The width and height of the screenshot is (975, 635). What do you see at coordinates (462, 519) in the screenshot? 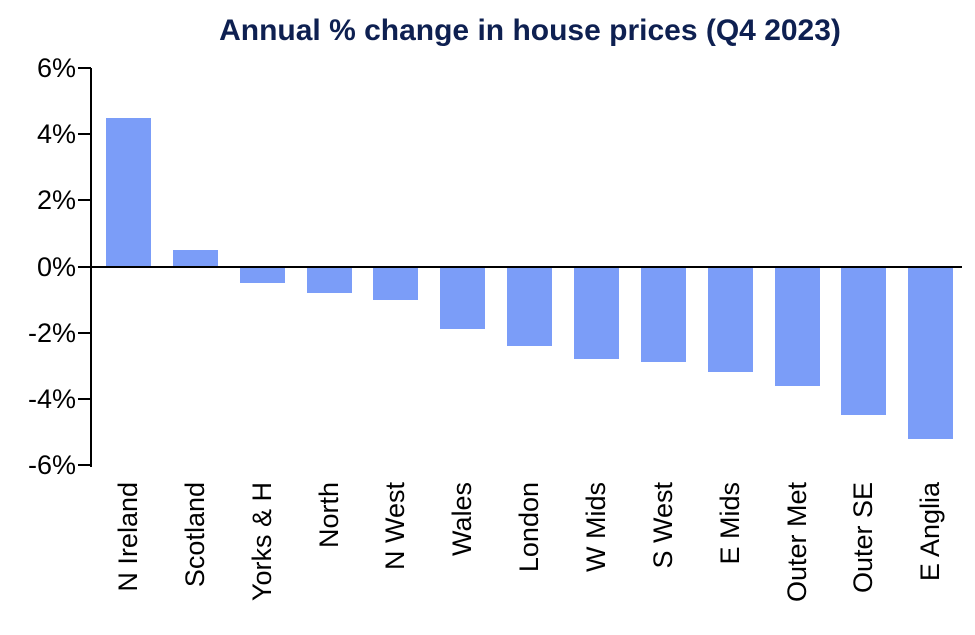
I see `x-label-wales: Wales` at bounding box center [462, 519].